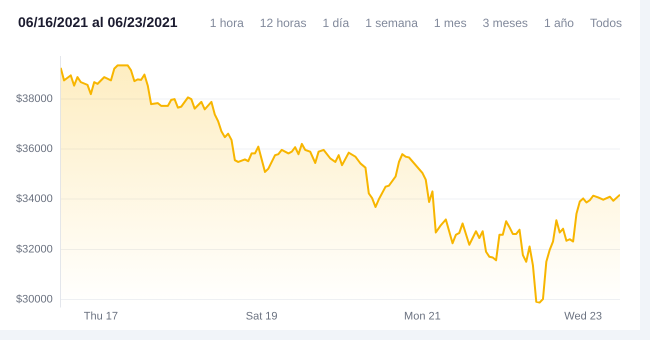 Image resolution: width=650 pixels, height=340 pixels. Describe the element at coordinates (98, 22) in the screenshot. I see `chart-title: 06/16/2021 al 06/23/2021` at that location.